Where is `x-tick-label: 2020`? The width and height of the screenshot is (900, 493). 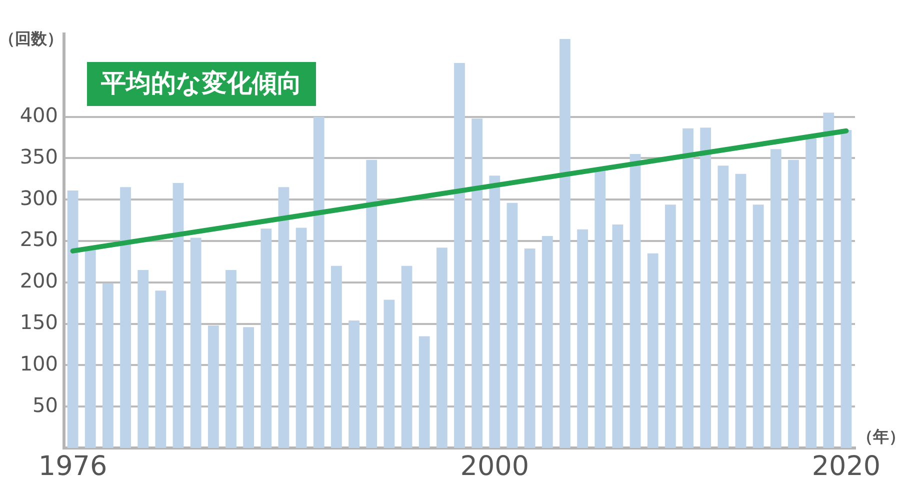
x-tick-label: 2020 is located at coordinates (846, 466).